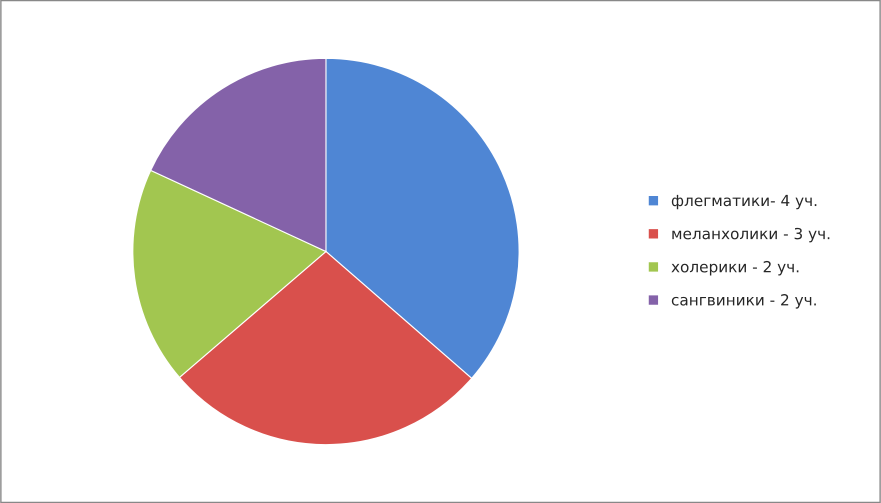  What do you see at coordinates (744, 202) in the screenshot?
I see `legend-label: флегматики- 4 уч.` at bounding box center [744, 202].